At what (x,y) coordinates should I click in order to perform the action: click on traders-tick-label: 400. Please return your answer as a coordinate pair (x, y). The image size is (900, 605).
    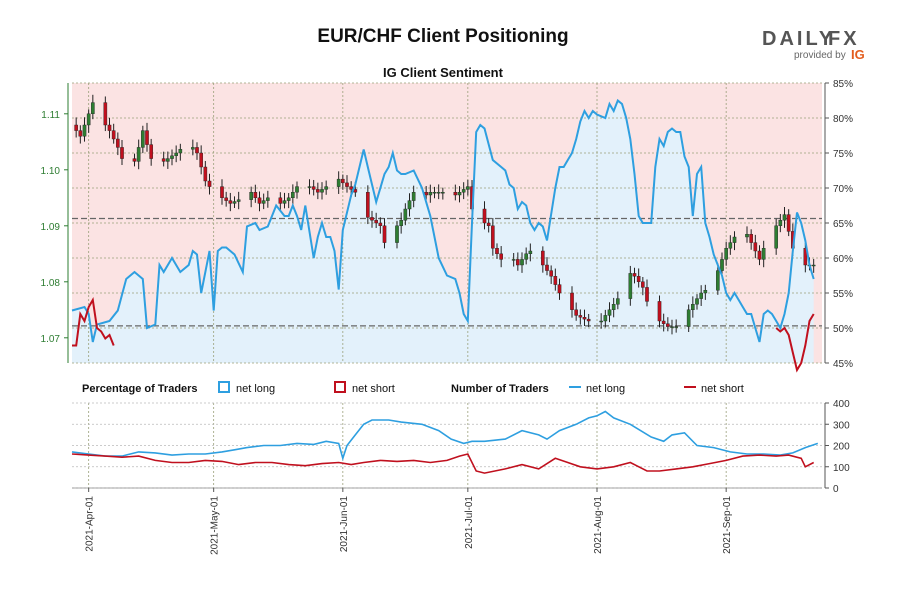
    Looking at the image, I should click on (841, 404).